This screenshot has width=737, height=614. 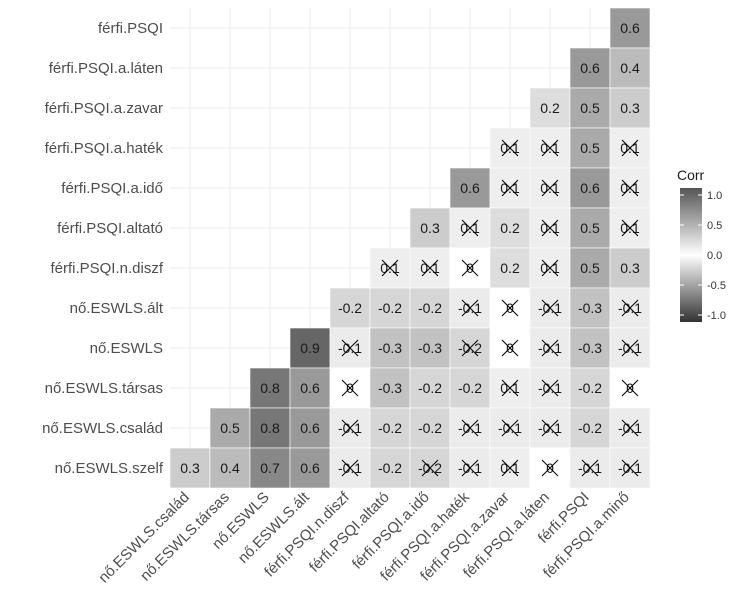 I want to click on heatmap-cell: 0.3, so click(x=630, y=108).